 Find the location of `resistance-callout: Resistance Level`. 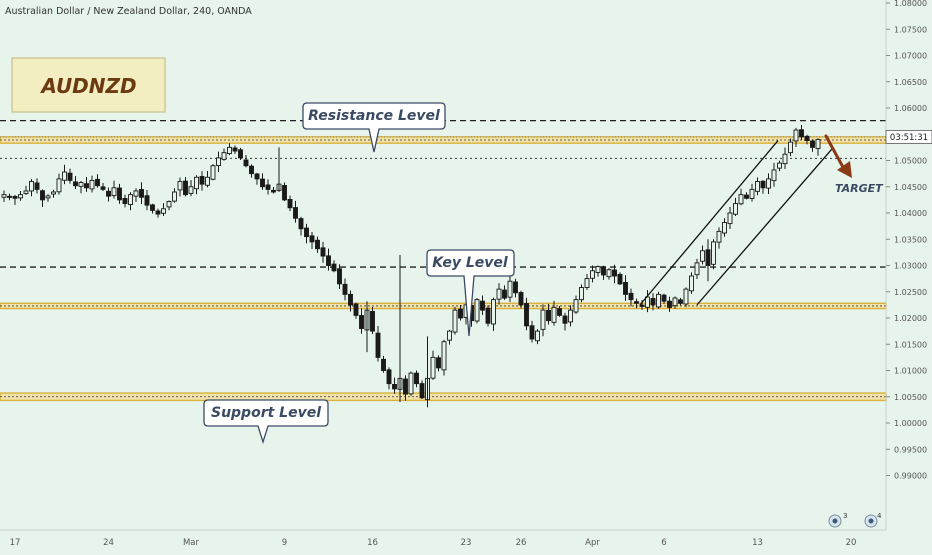

resistance-callout: Resistance Level is located at coordinates (374, 127).